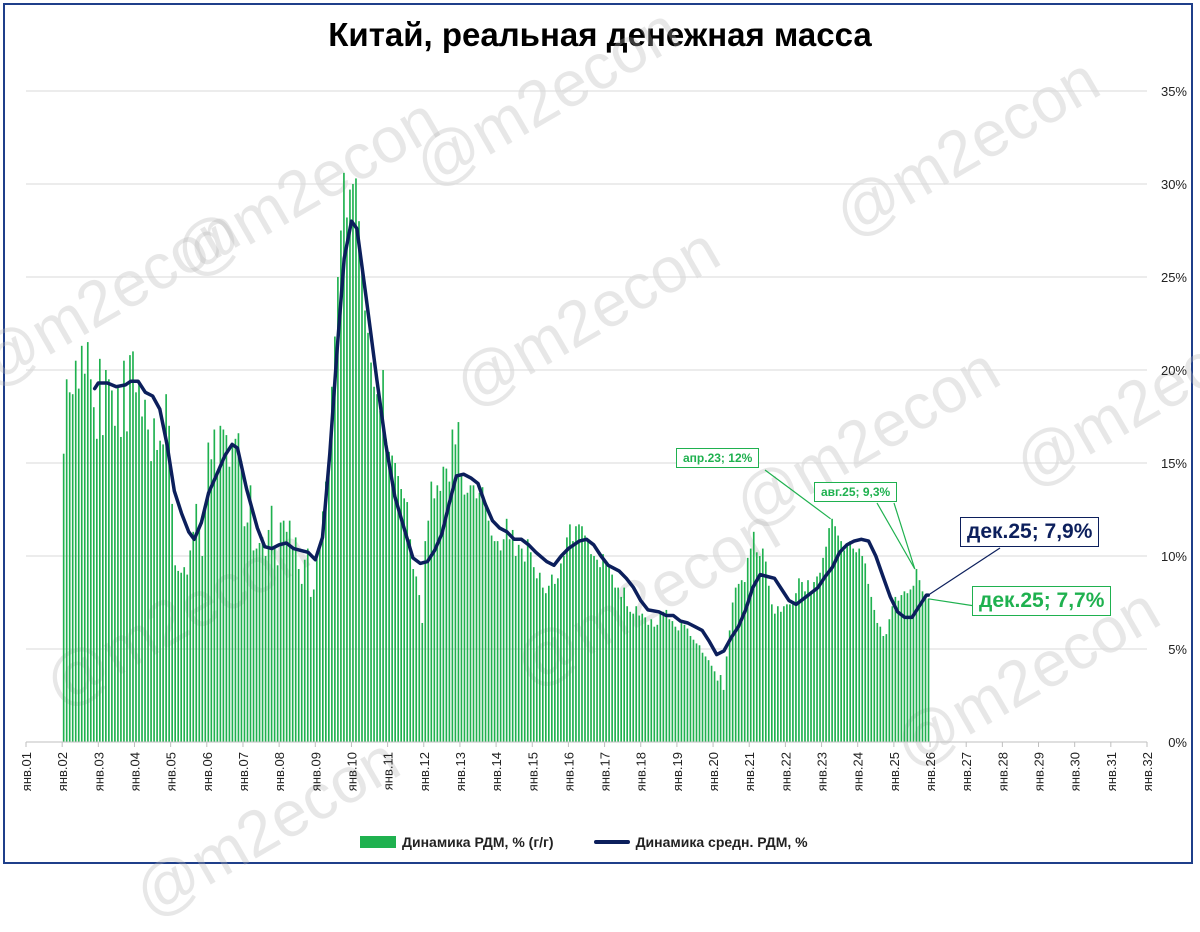  Describe the element at coordinates (822, 771) in the screenshot. I see `x-tick-label: янв.23` at that location.